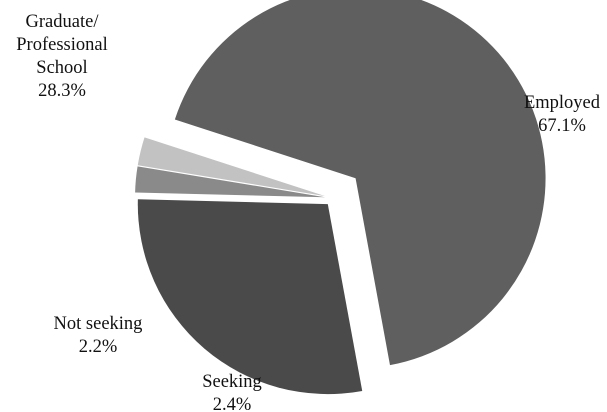 The height and width of the screenshot is (412, 607). What do you see at coordinates (230, 182) in the screenshot?
I see `pie-slice-not-seeking` at bounding box center [230, 182].